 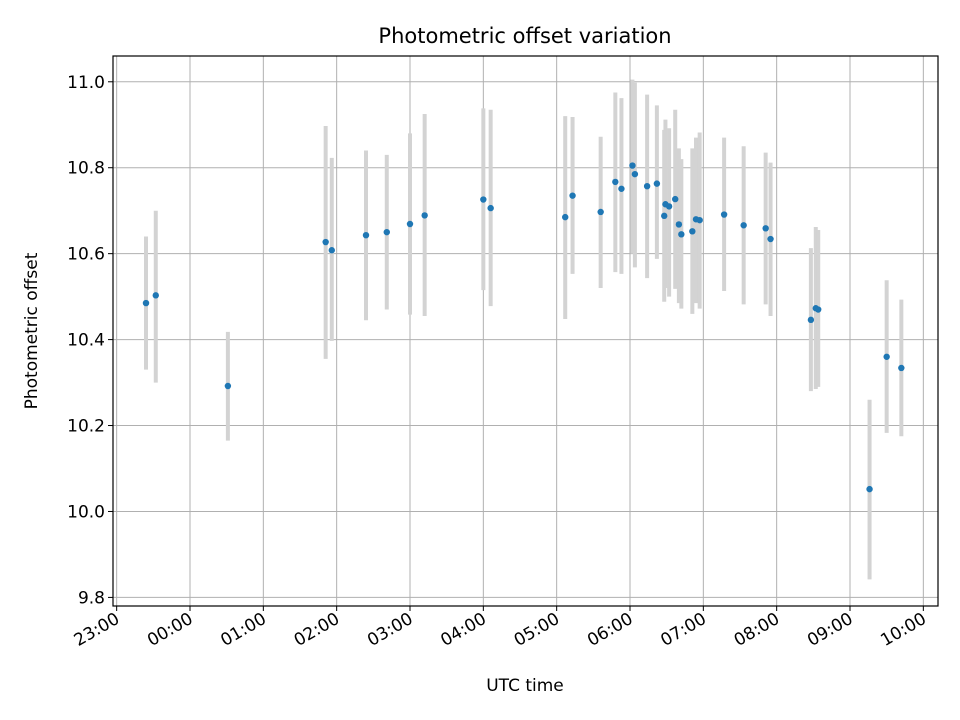 What do you see at coordinates (86, 83) in the screenshot?
I see `y-tick-label: 11.0` at bounding box center [86, 83].